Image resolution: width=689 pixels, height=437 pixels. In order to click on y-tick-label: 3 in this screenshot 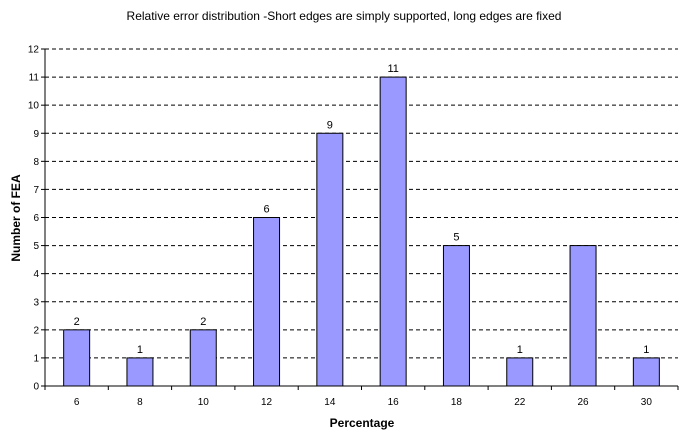, I will do `click(36, 302)`.